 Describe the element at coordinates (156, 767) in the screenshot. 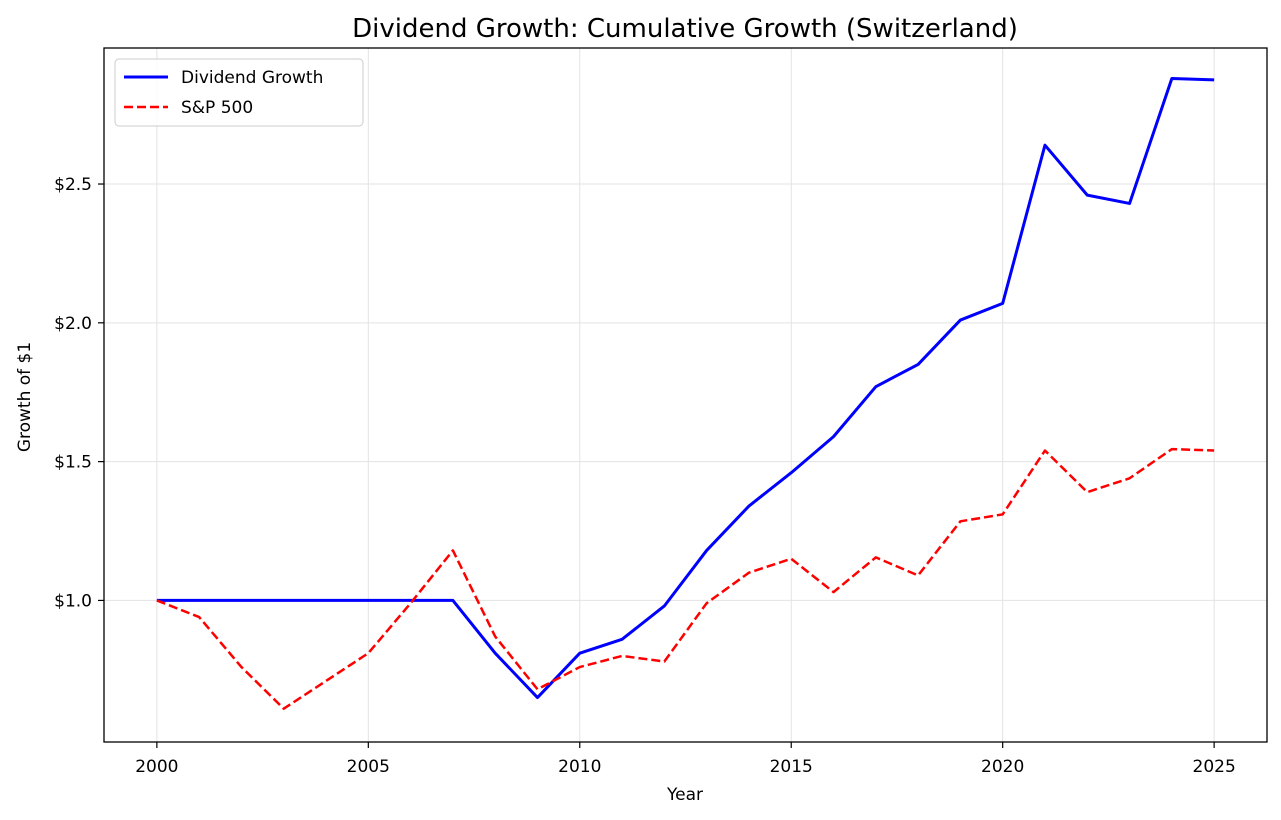

I see `x-tick-label: 2000` at that location.